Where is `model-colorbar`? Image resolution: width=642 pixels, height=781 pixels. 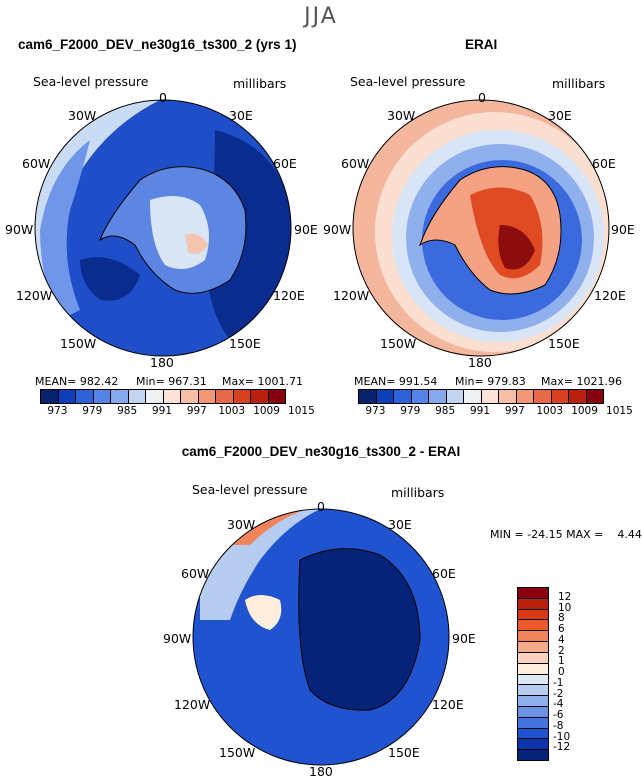
model-colorbar is located at coordinates (163, 396).